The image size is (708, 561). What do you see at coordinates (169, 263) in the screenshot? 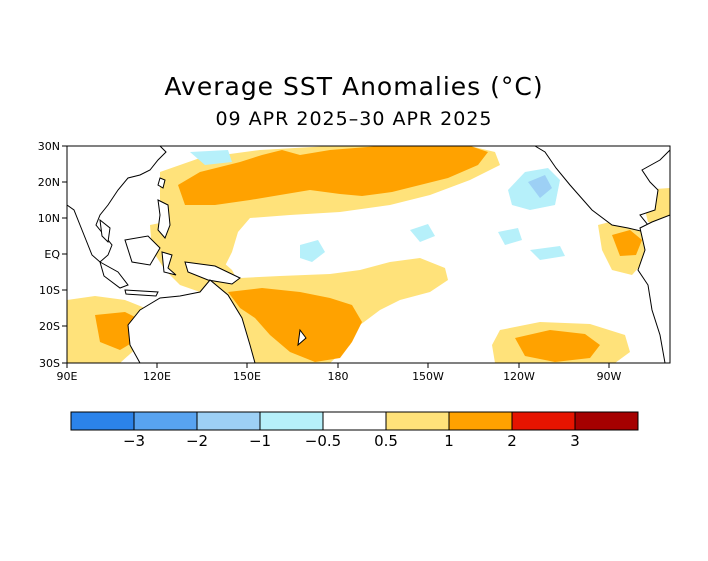
I see `sulawesi` at bounding box center [169, 263].